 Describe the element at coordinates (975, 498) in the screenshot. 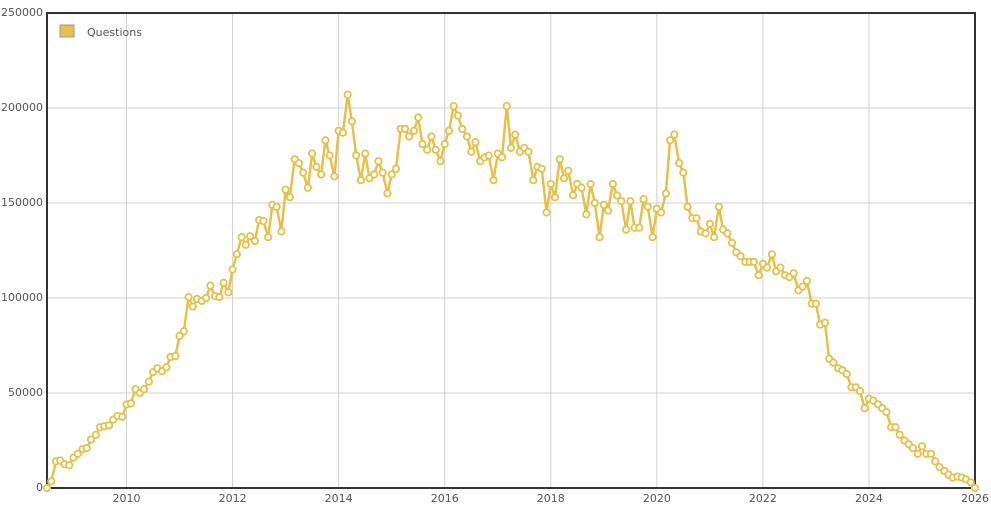

I see `x-tick-label: 2026` at that location.